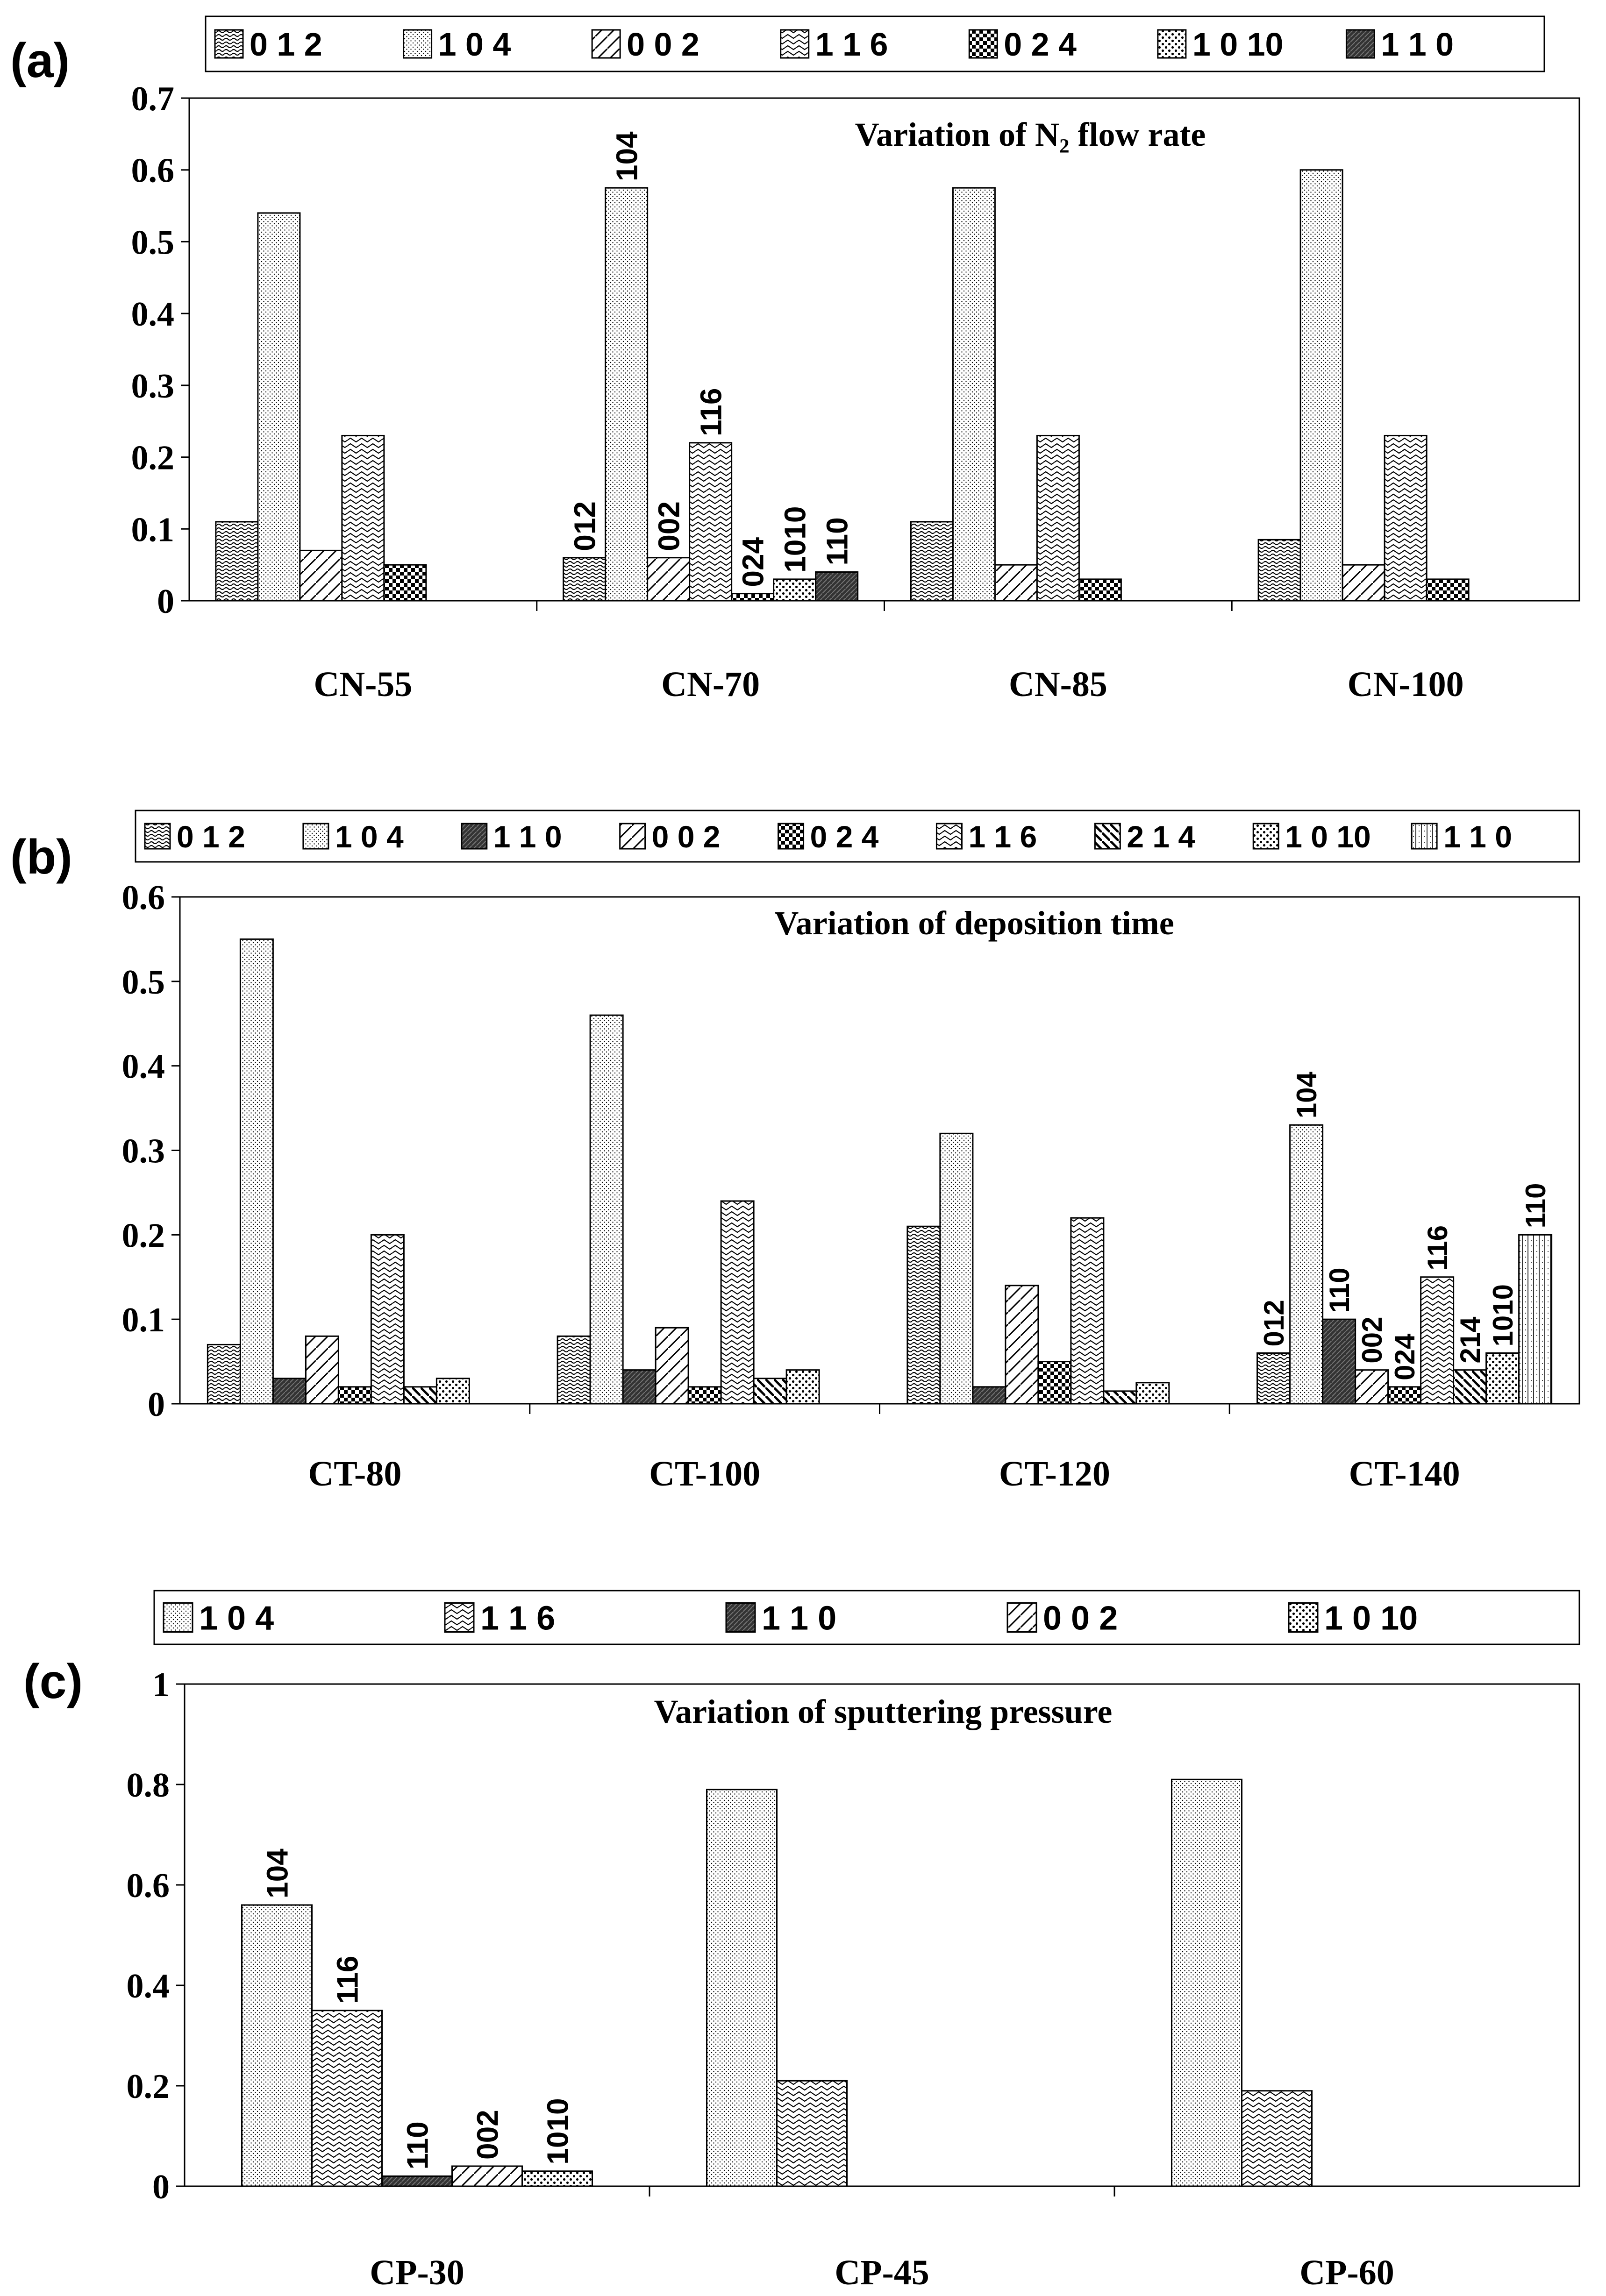  What do you see at coordinates (165, 602) in the screenshot?
I see `y-tick-label: 0` at bounding box center [165, 602].